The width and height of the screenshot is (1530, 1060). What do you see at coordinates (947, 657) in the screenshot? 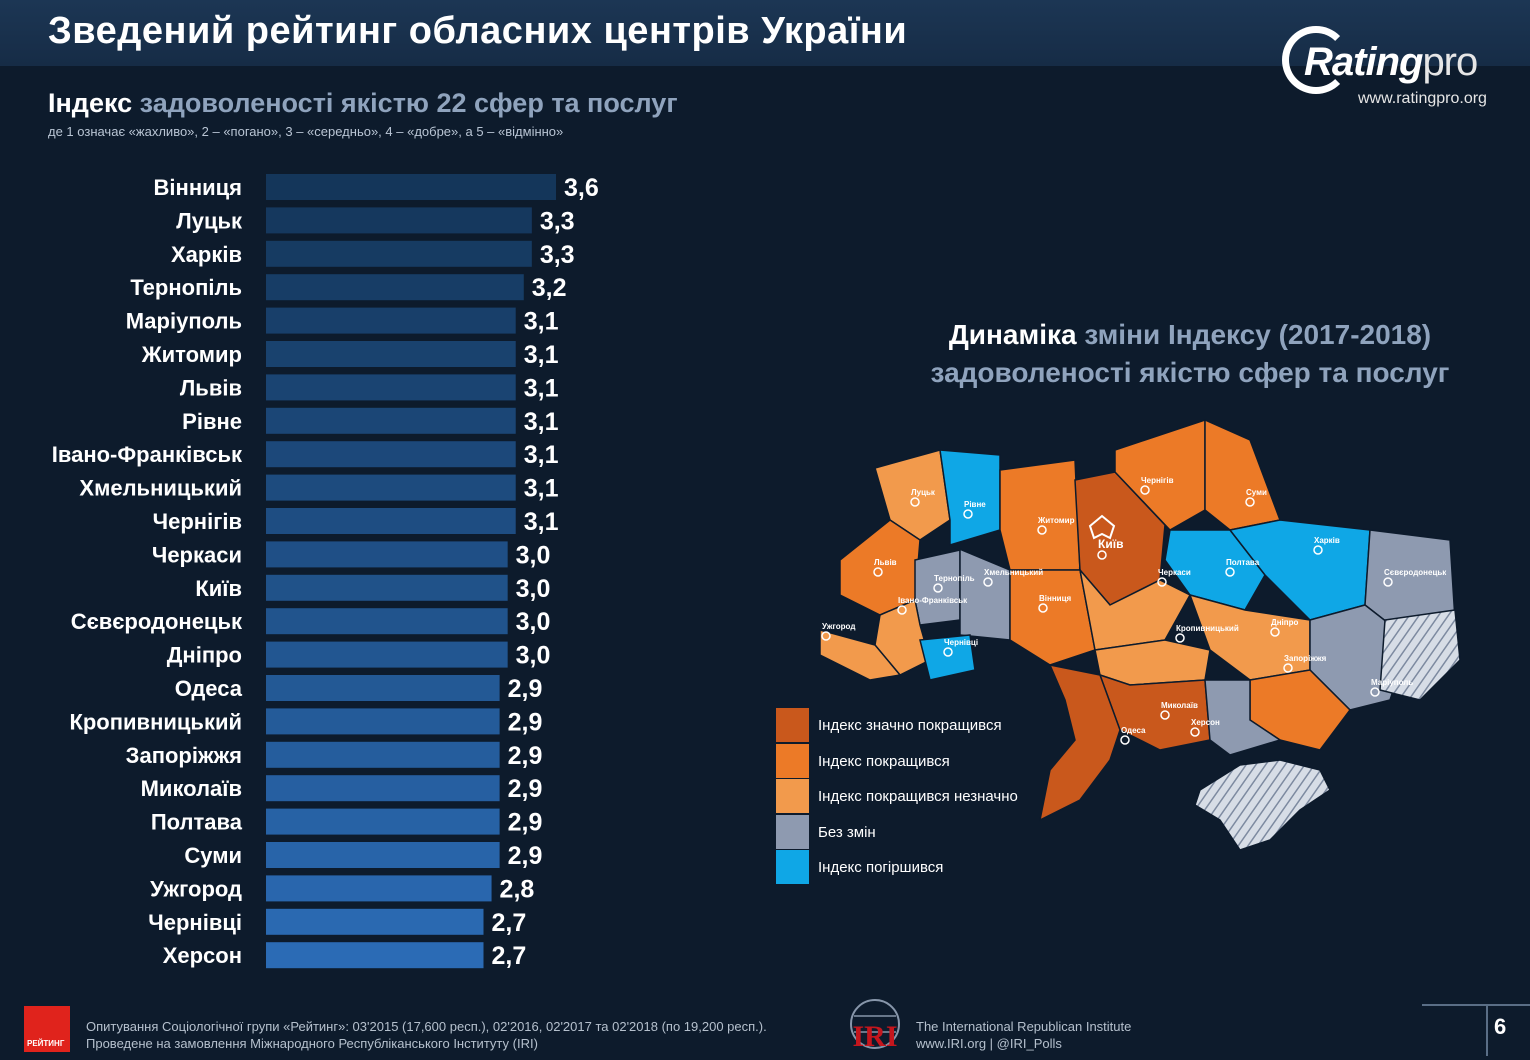
I see `region-chernivtsi` at bounding box center [947, 657].